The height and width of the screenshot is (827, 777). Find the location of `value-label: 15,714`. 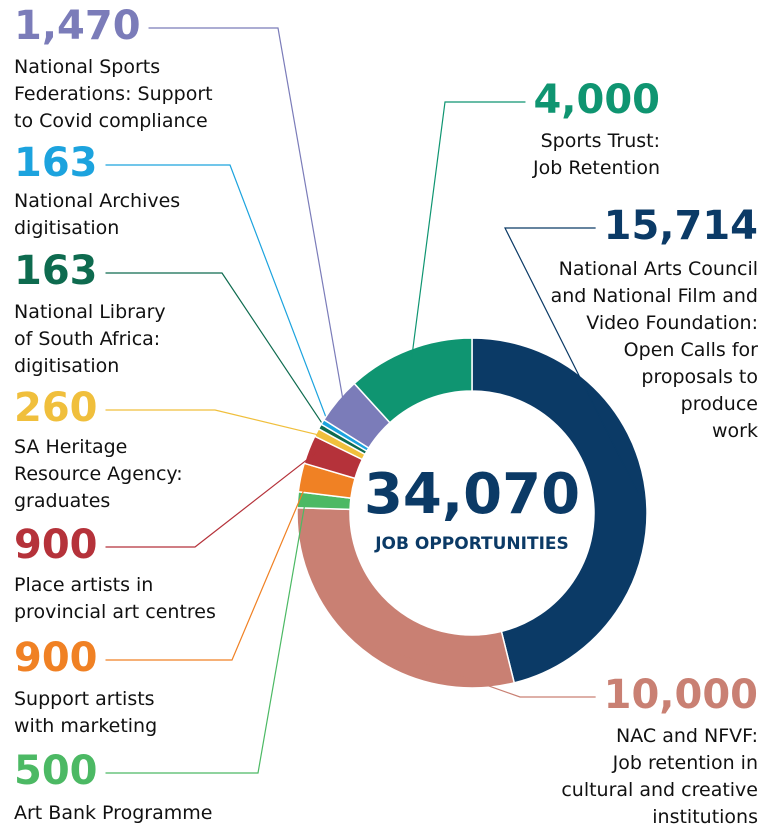

value-label: 15,714 is located at coordinates (681, 226).